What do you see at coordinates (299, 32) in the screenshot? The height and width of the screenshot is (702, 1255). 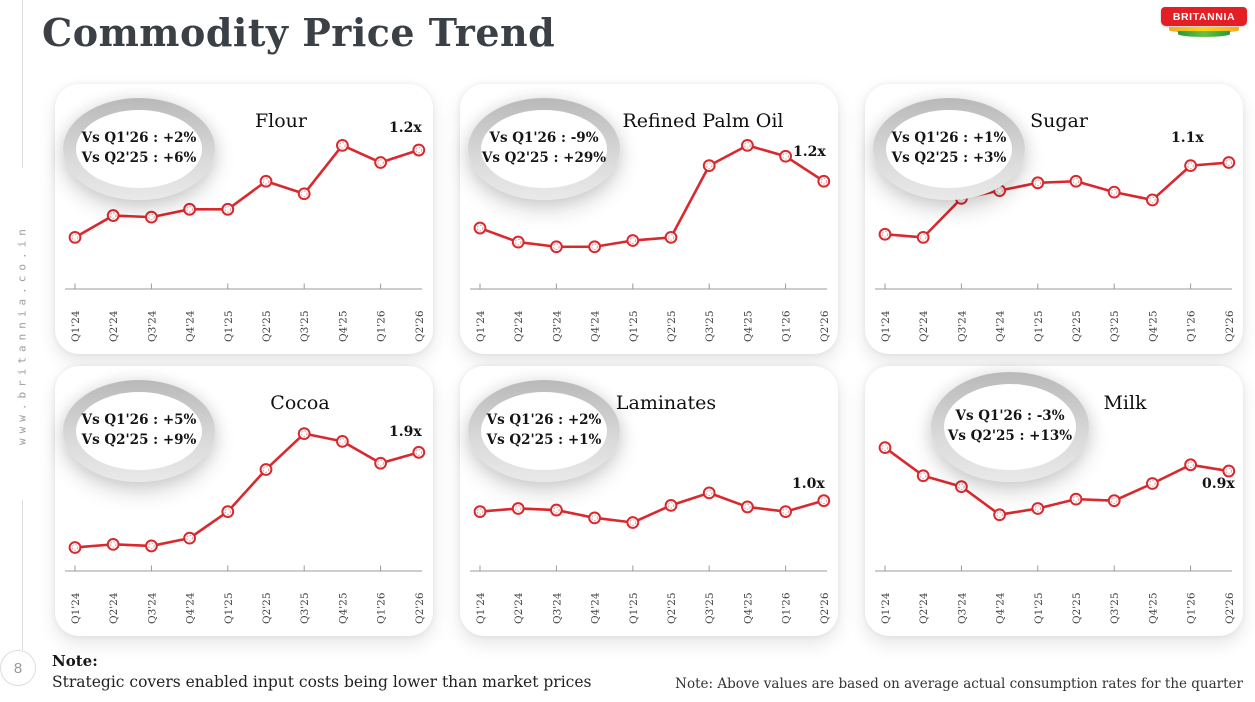 I see `page-title: Commodity Price Trend` at bounding box center [299, 32].